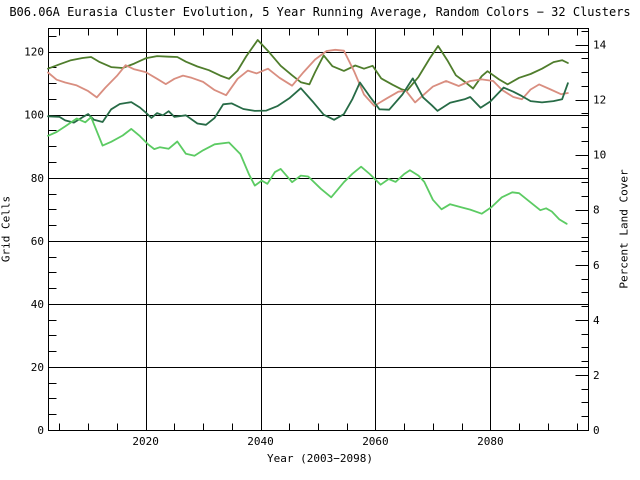 Image resolution: width=640 pixels, height=480 pixels. I want to click on y-right-tick-label: 14, so click(600, 45).